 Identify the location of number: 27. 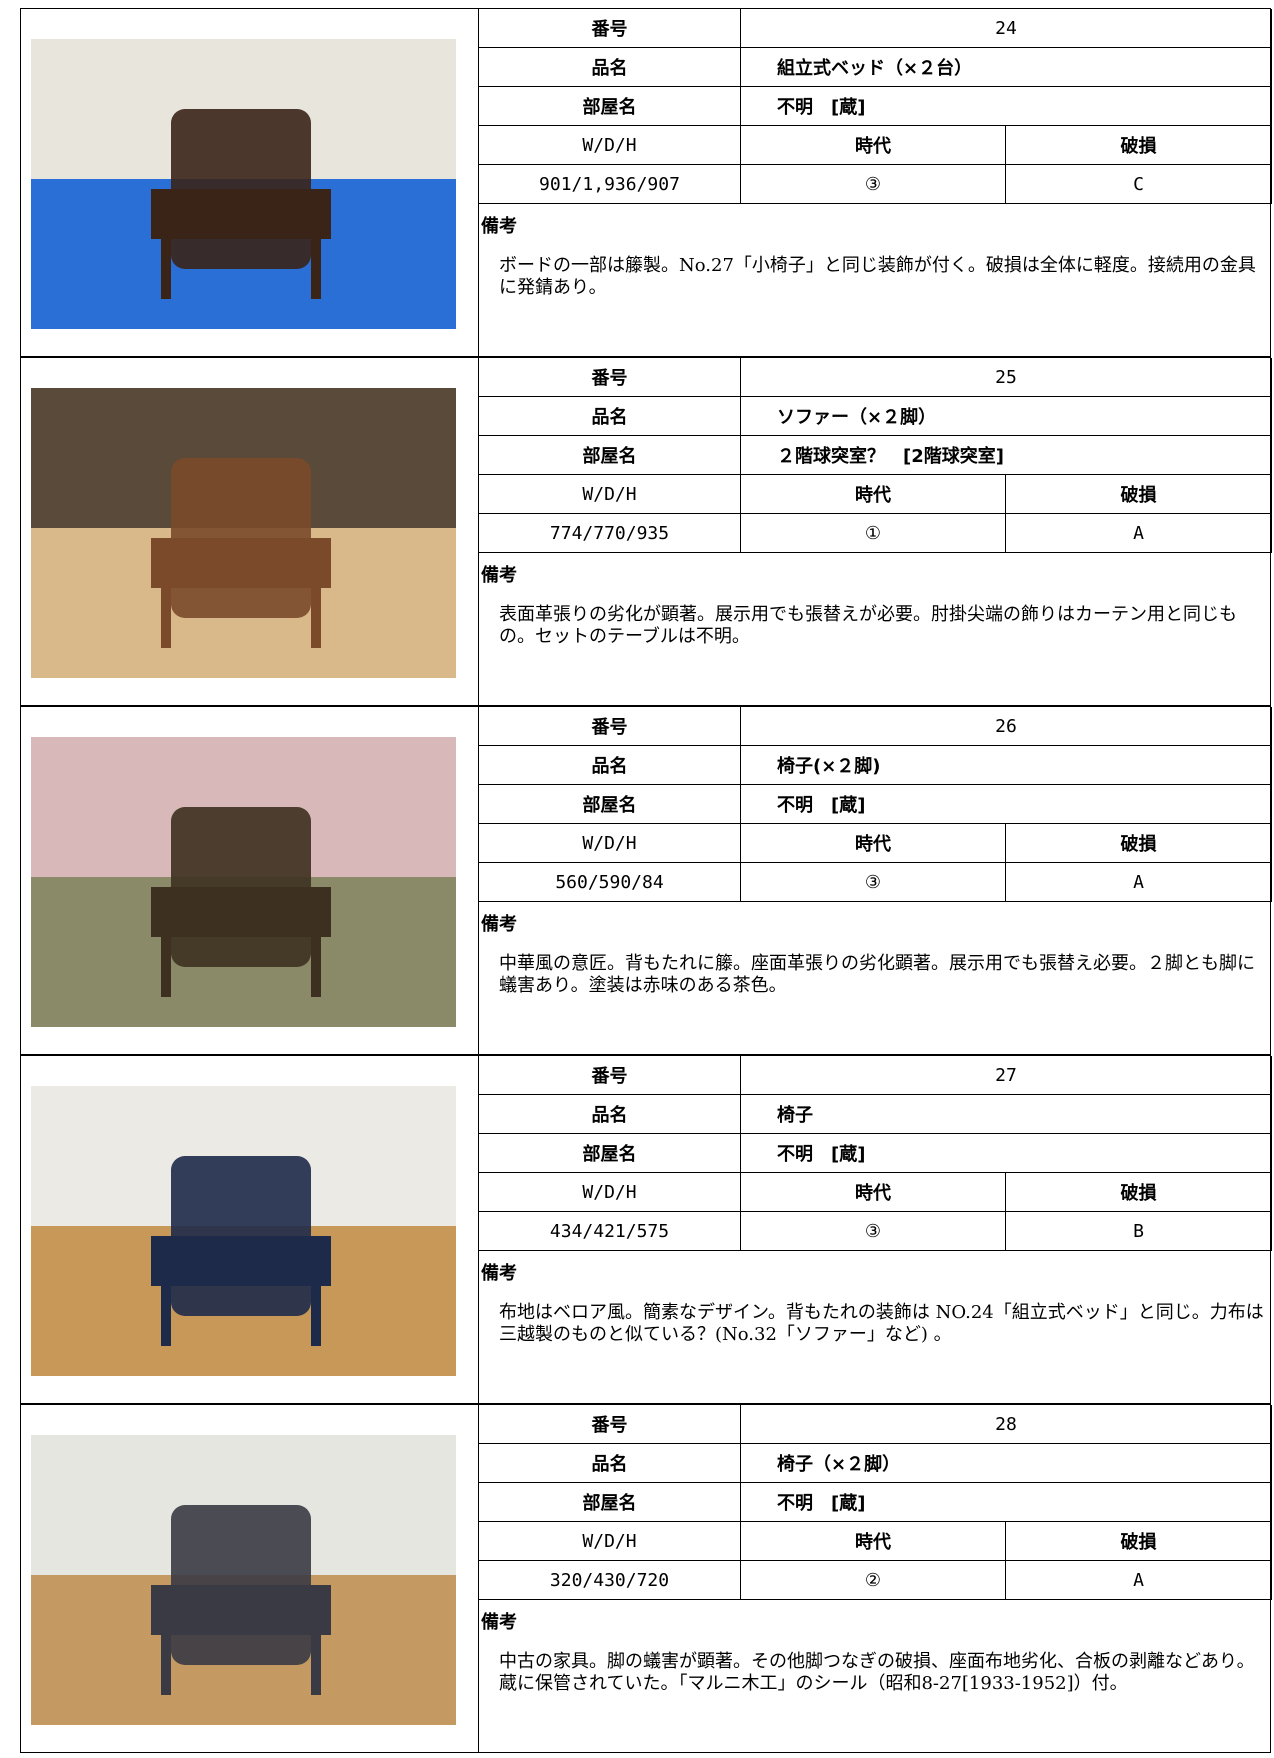
(1006, 1075).